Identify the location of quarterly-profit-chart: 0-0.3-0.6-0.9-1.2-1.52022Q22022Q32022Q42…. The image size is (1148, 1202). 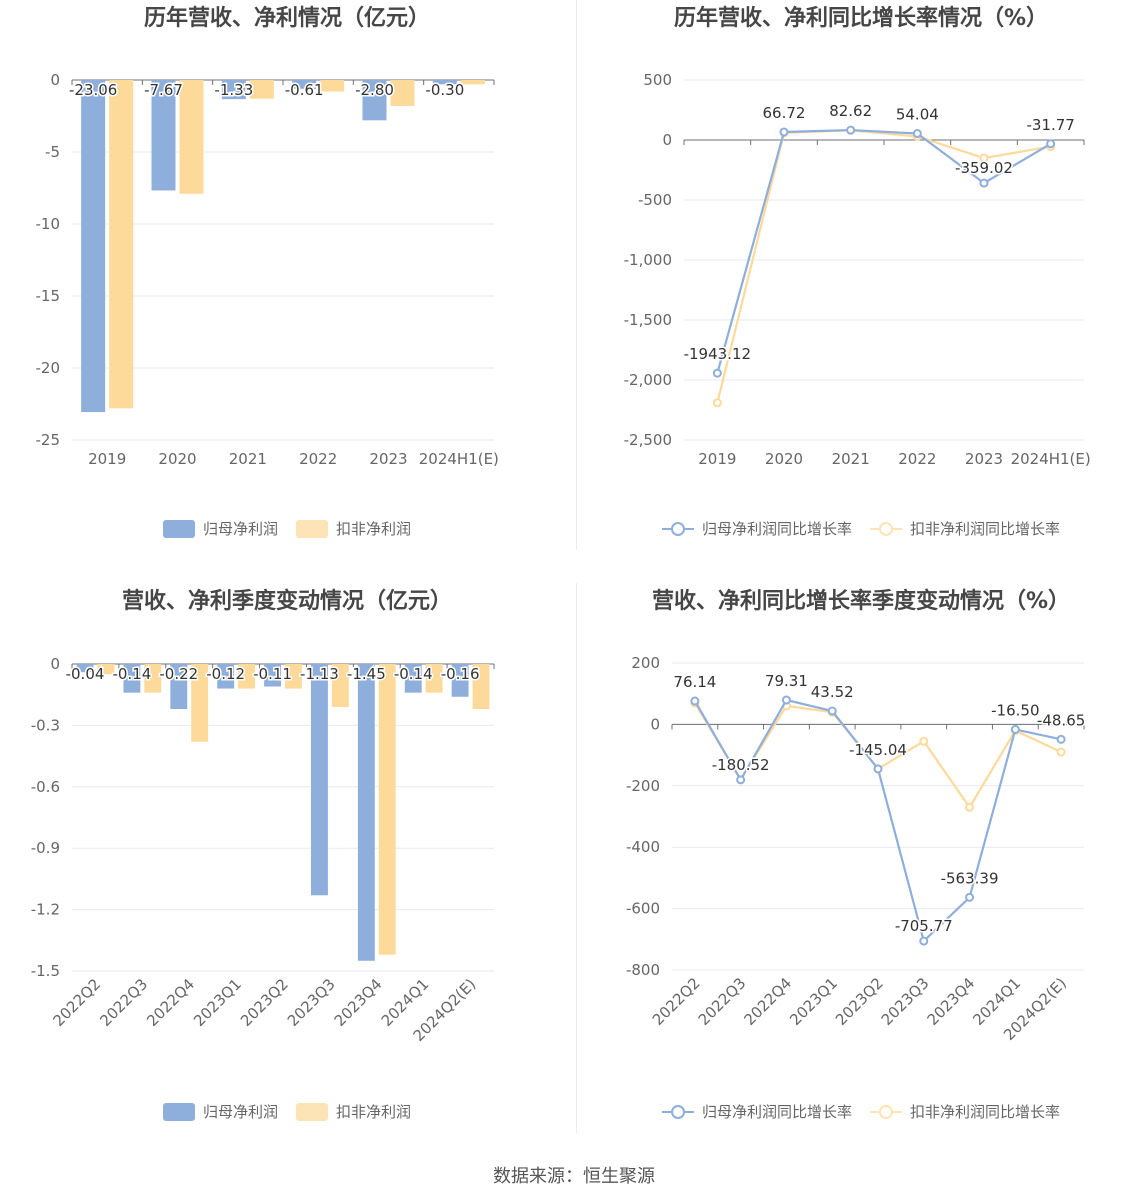
(263, 850).